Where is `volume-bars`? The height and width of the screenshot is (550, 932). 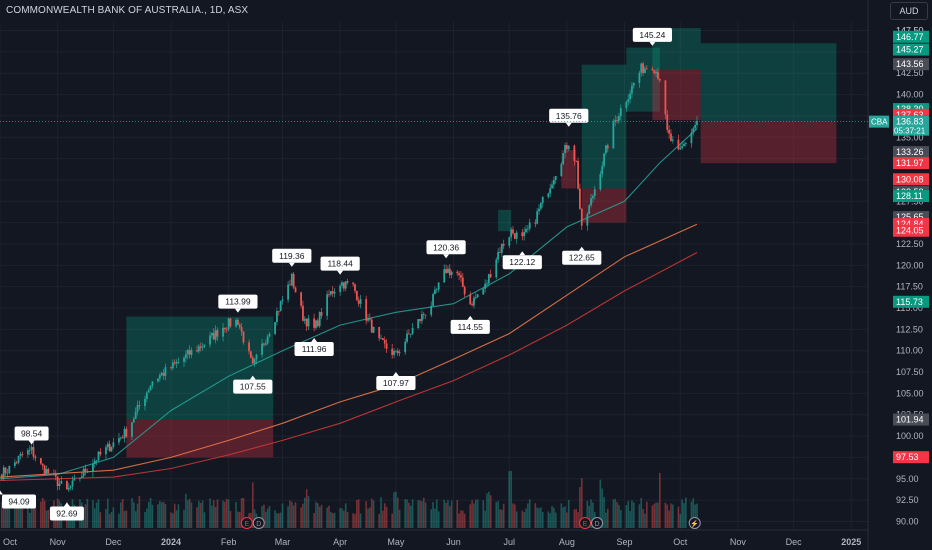
volume-bars is located at coordinates (349, 499).